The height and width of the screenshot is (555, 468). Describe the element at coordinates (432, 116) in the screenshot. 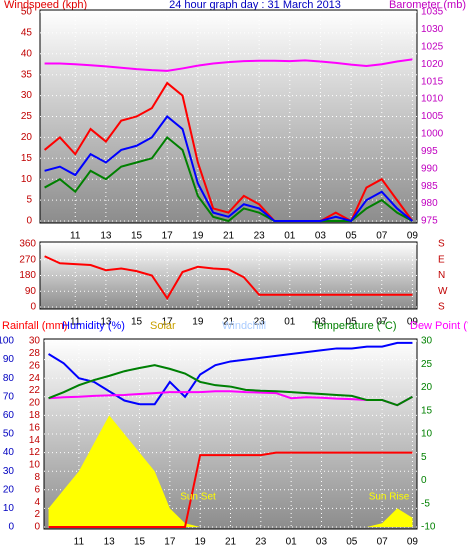

I see `y2-tick-label: 1005` at that location.